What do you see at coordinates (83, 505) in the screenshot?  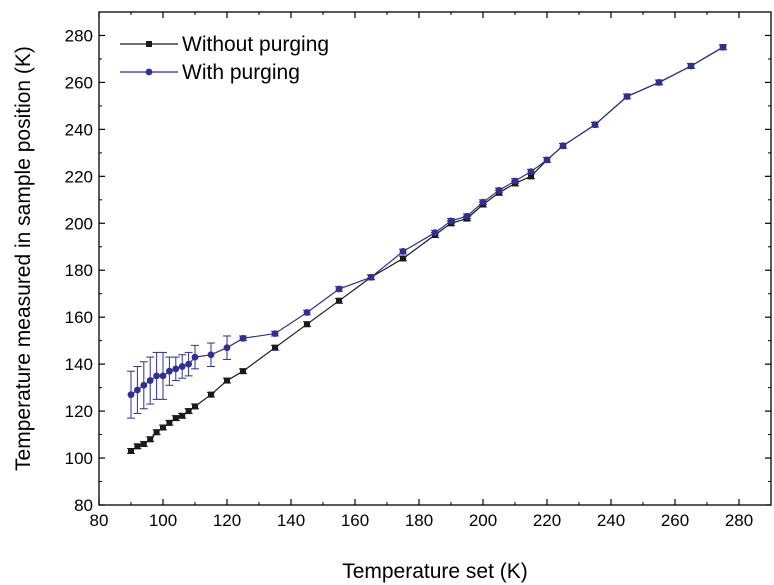 I see `y-tick-label: 80` at bounding box center [83, 505].